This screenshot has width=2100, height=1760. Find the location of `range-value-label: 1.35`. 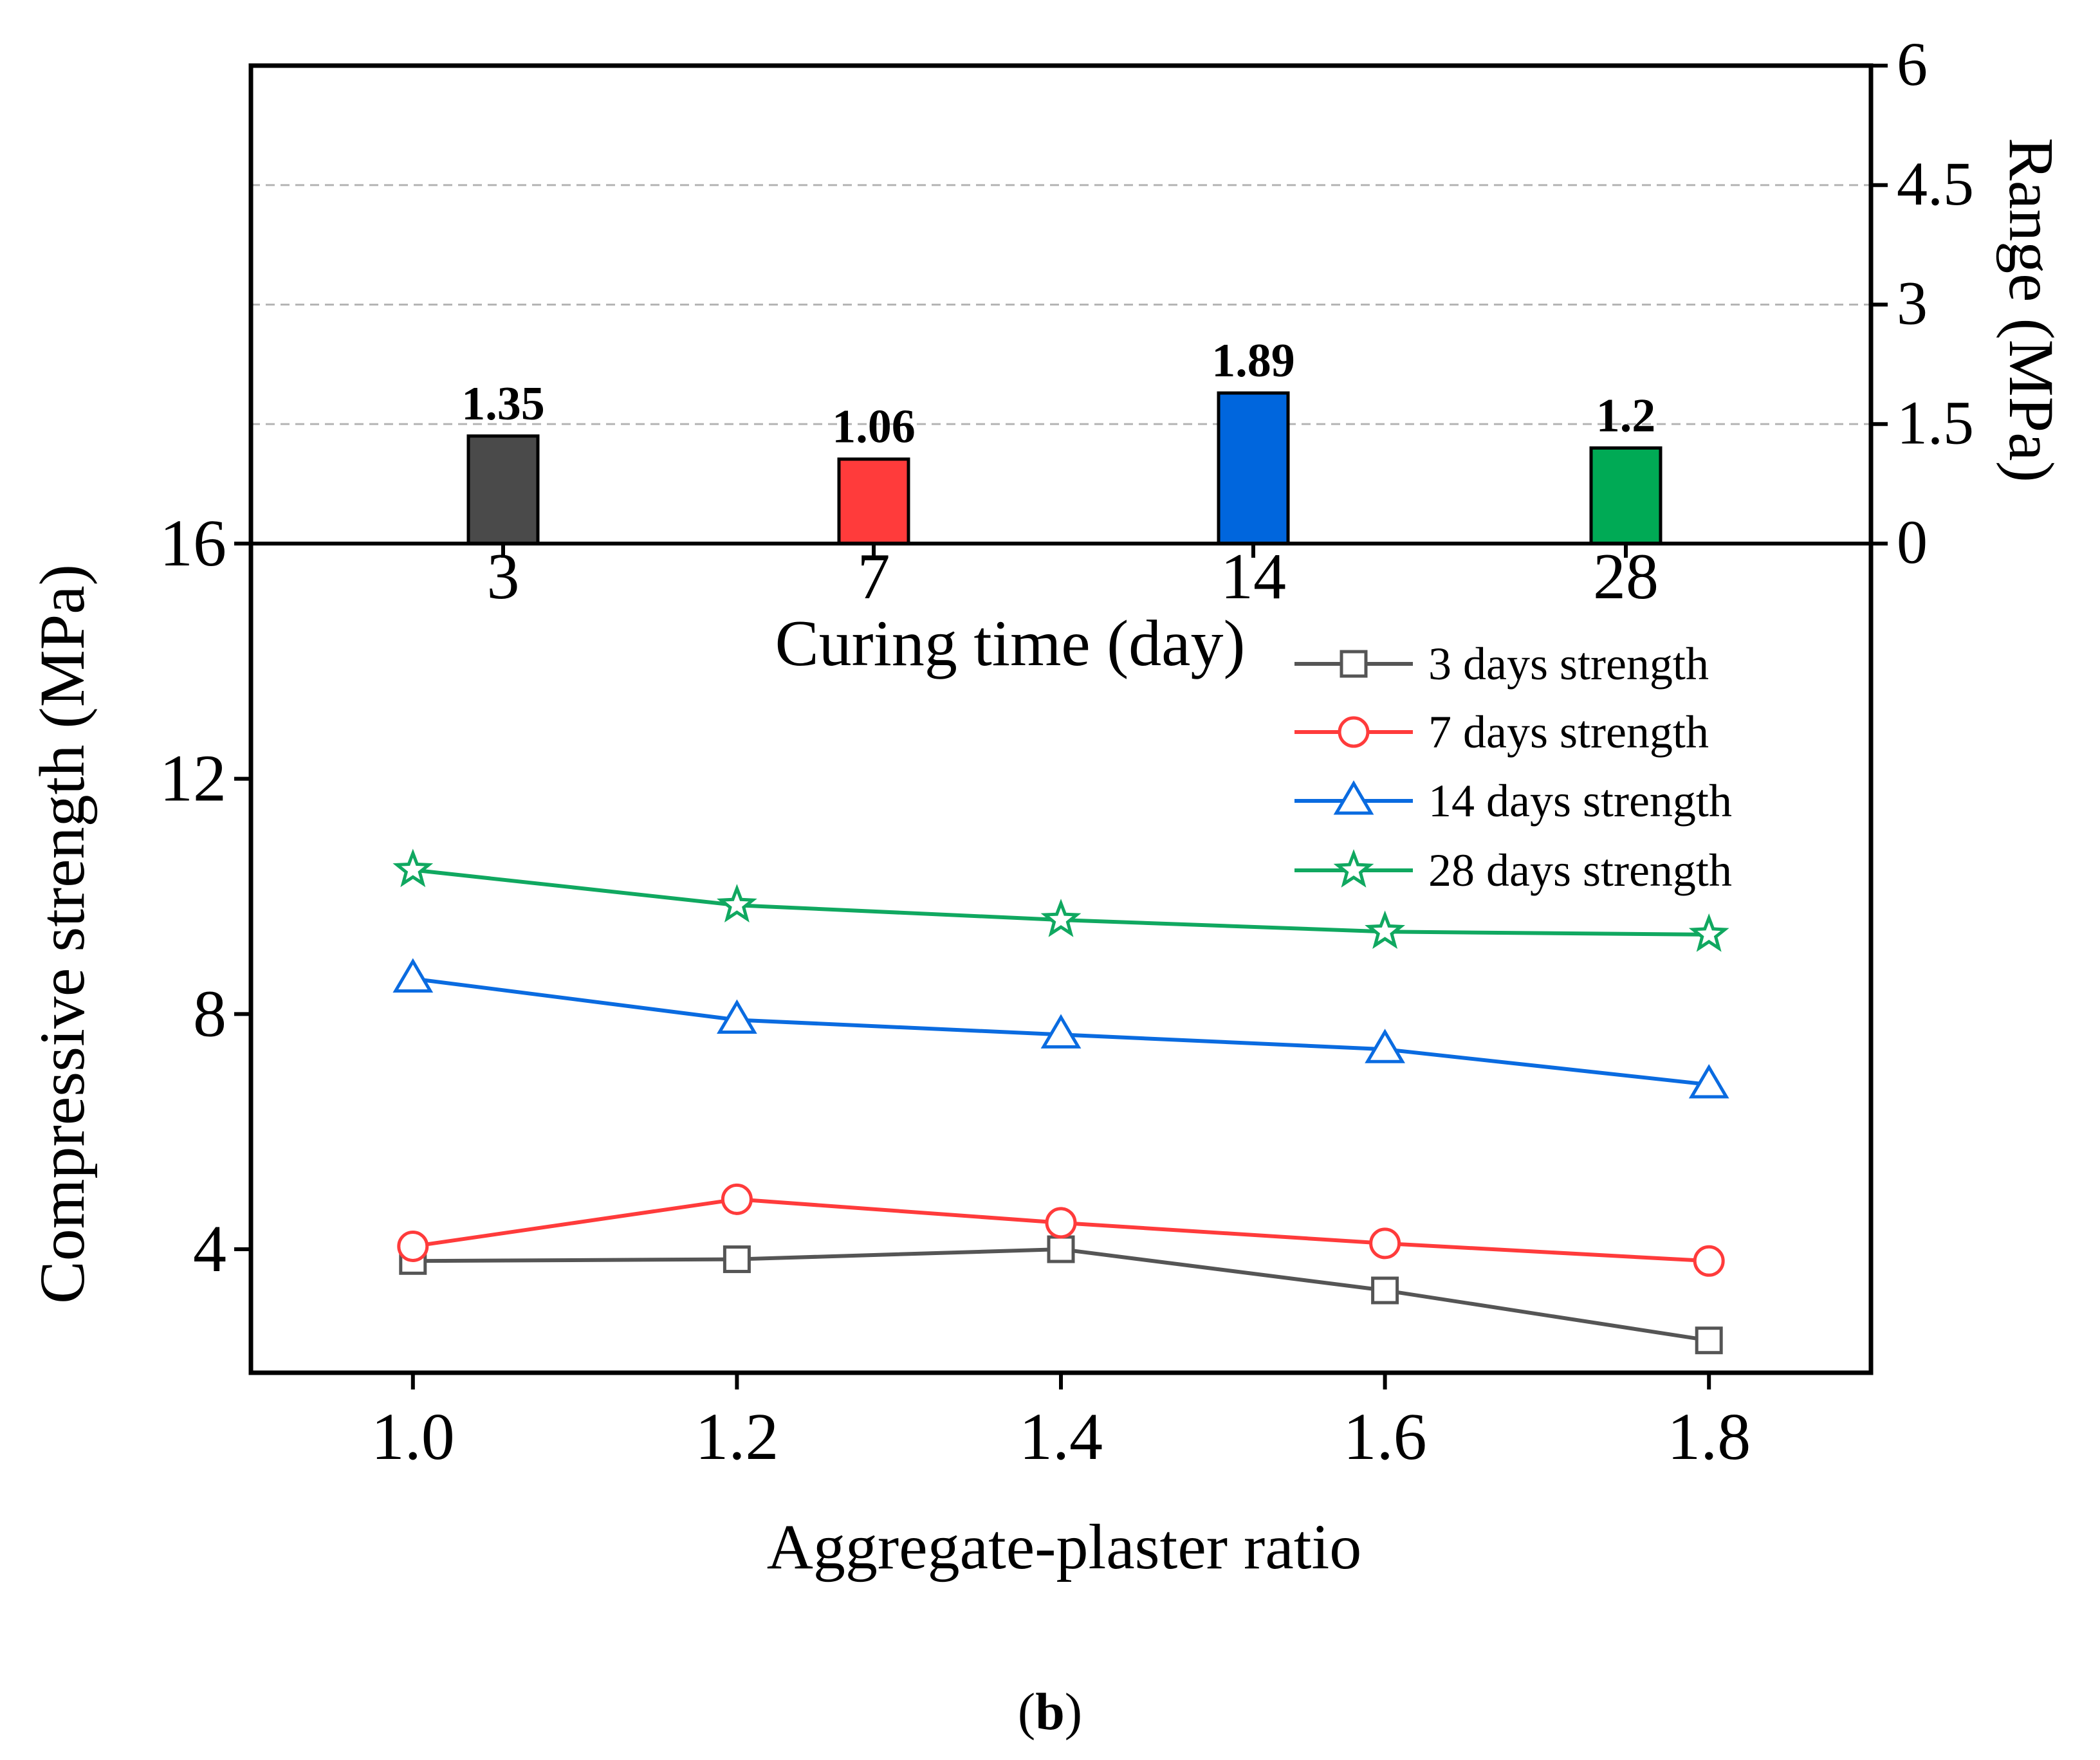

range-value-label: 1.35 is located at coordinates (503, 404).